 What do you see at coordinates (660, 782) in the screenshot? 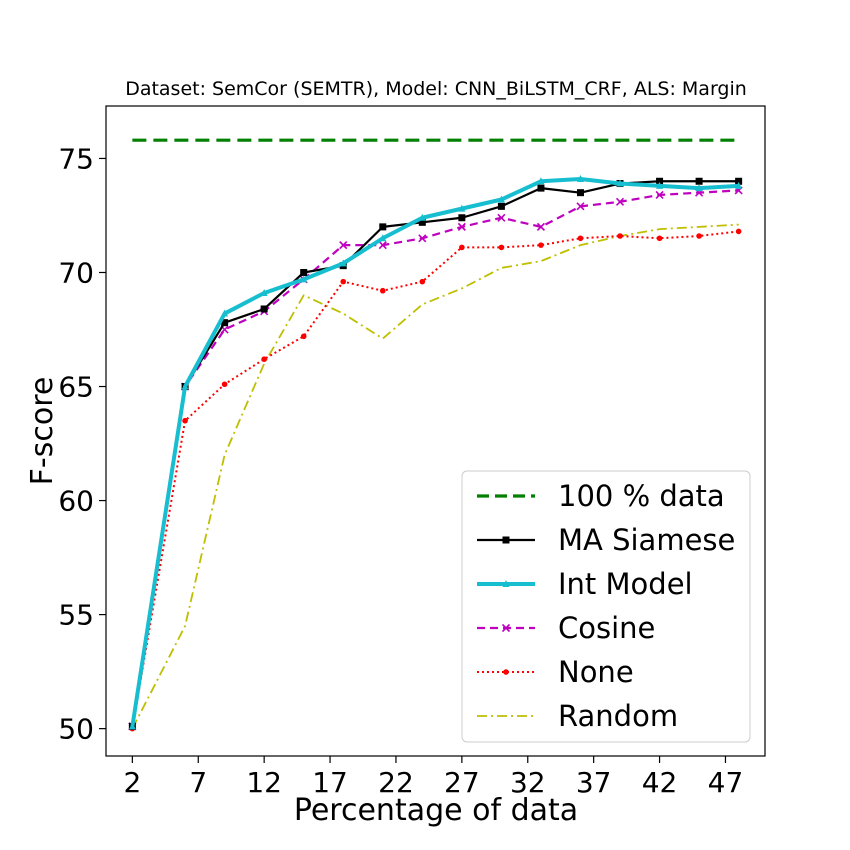
I see `x-tick-label: 42` at bounding box center [660, 782].